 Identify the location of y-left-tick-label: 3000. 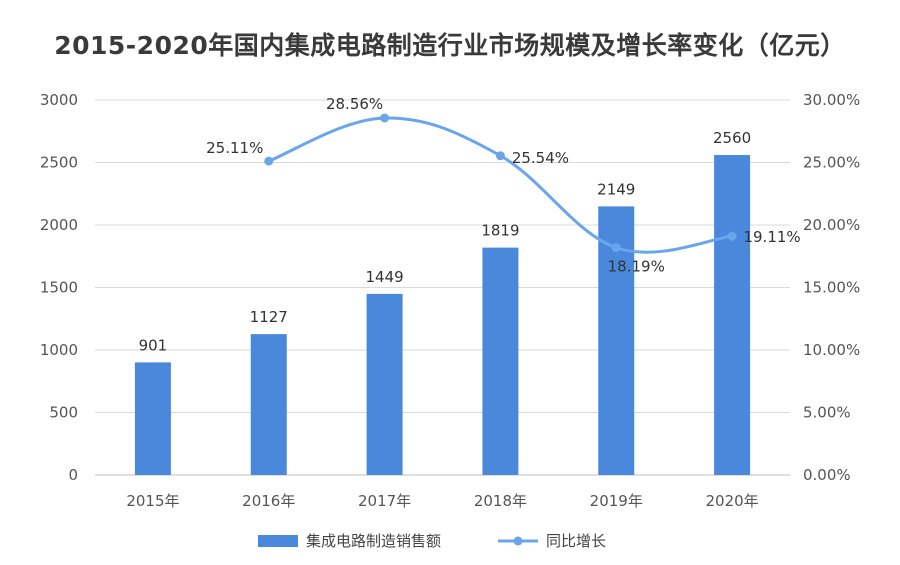
(59, 100).